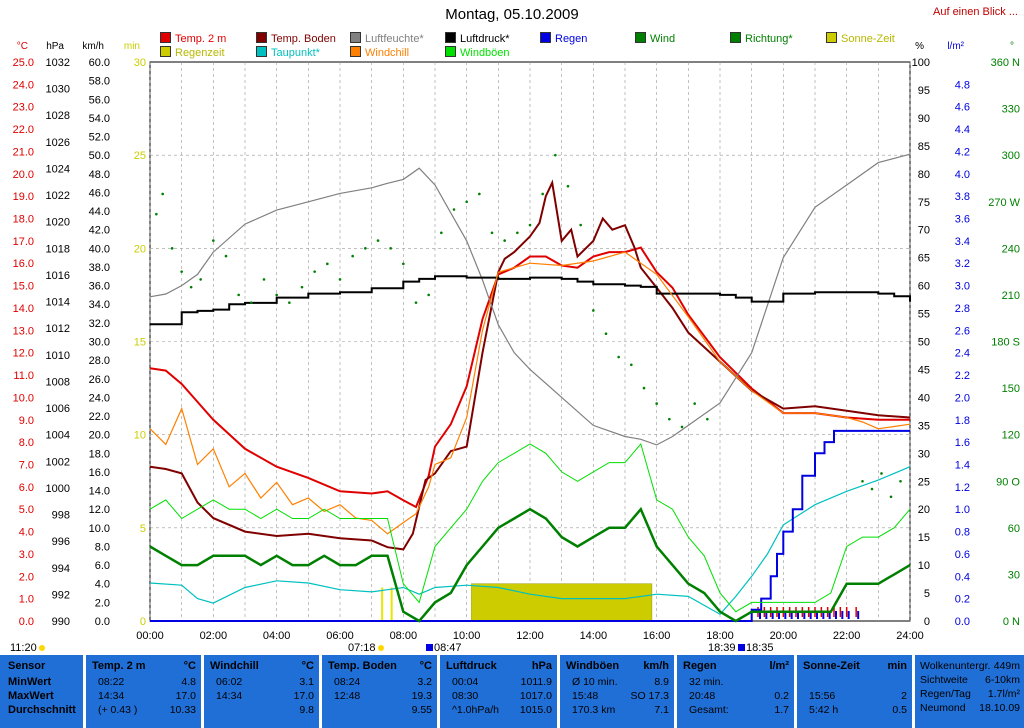  What do you see at coordinates (111, 696) in the screenshot?
I see `footer-temp-time: 14:34` at bounding box center [111, 696].